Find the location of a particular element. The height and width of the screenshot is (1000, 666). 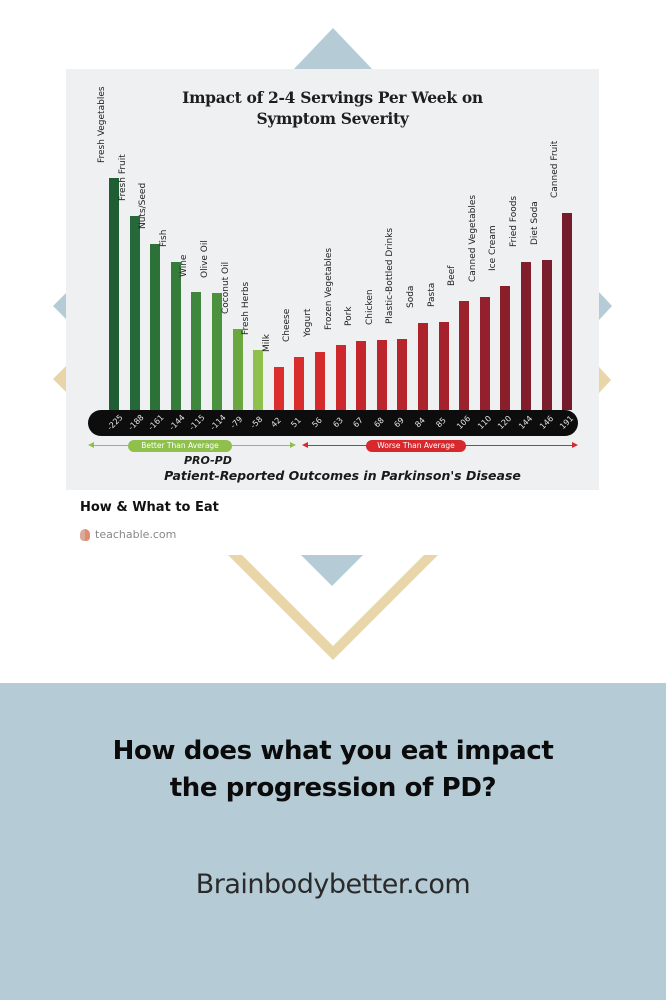

link-source: teachable.com is located at coordinates (128, 534).